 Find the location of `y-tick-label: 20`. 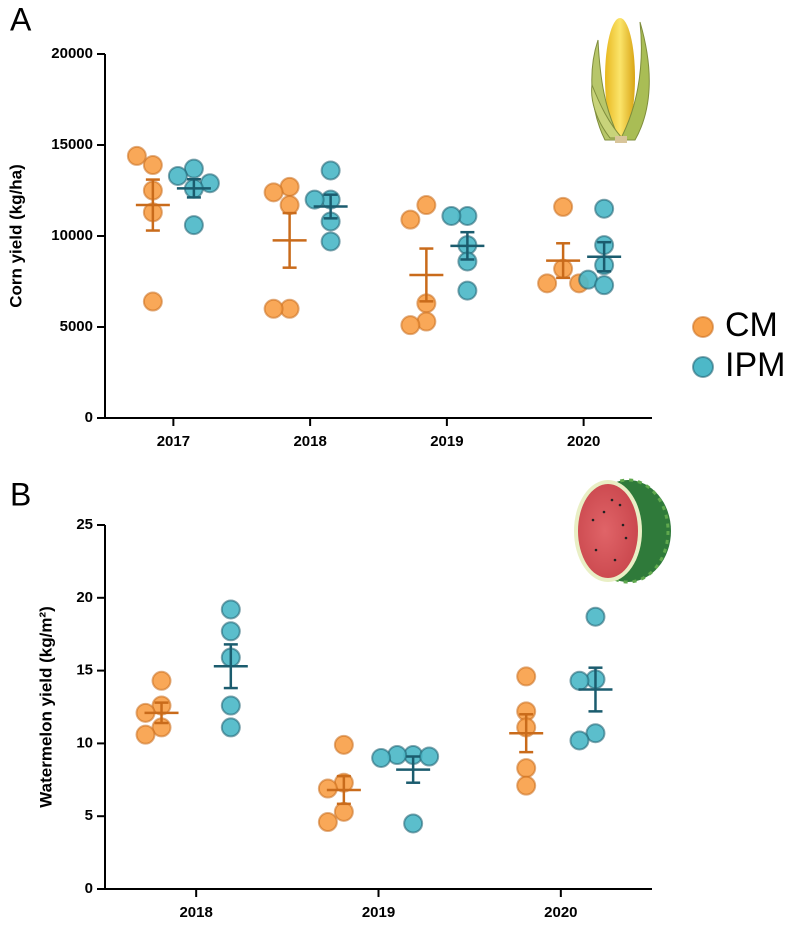

y-tick-label: 20 is located at coordinates (84, 597).